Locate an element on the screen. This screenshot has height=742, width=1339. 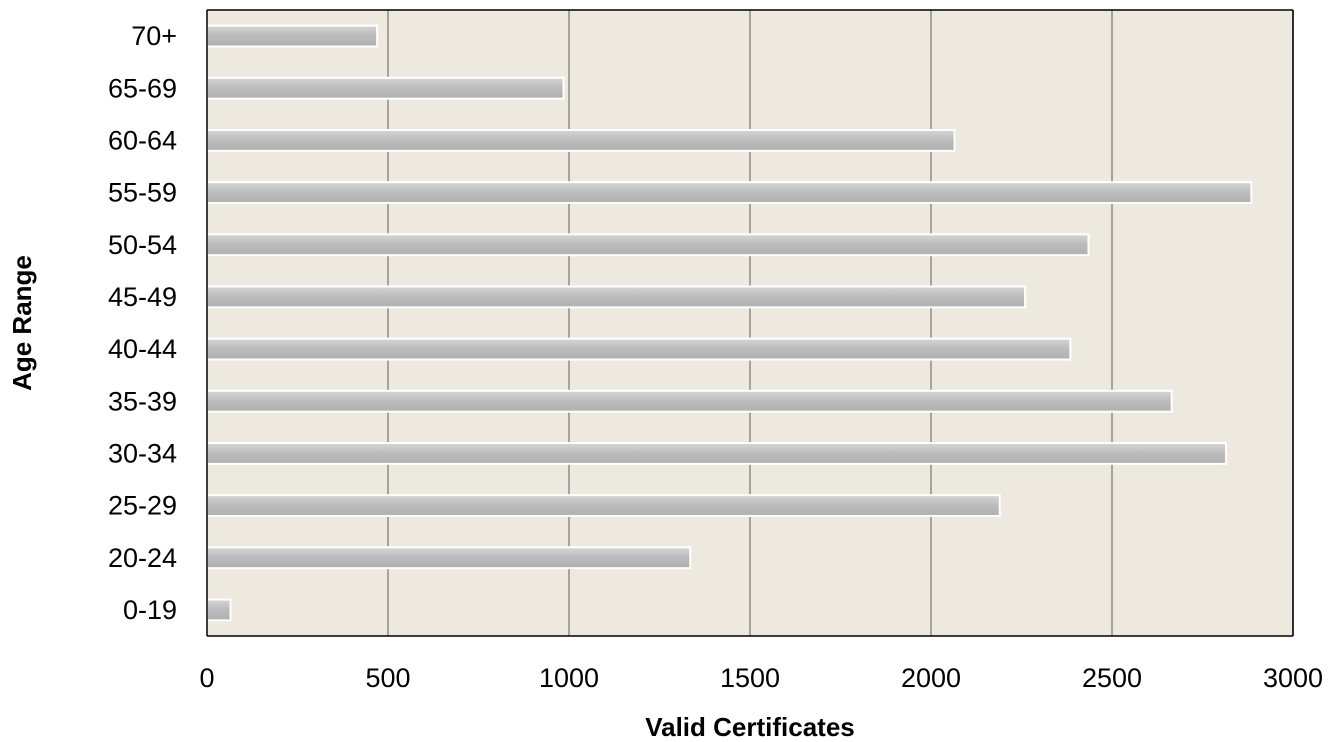
x-tick-label-0: 0 is located at coordinates (206, 678).